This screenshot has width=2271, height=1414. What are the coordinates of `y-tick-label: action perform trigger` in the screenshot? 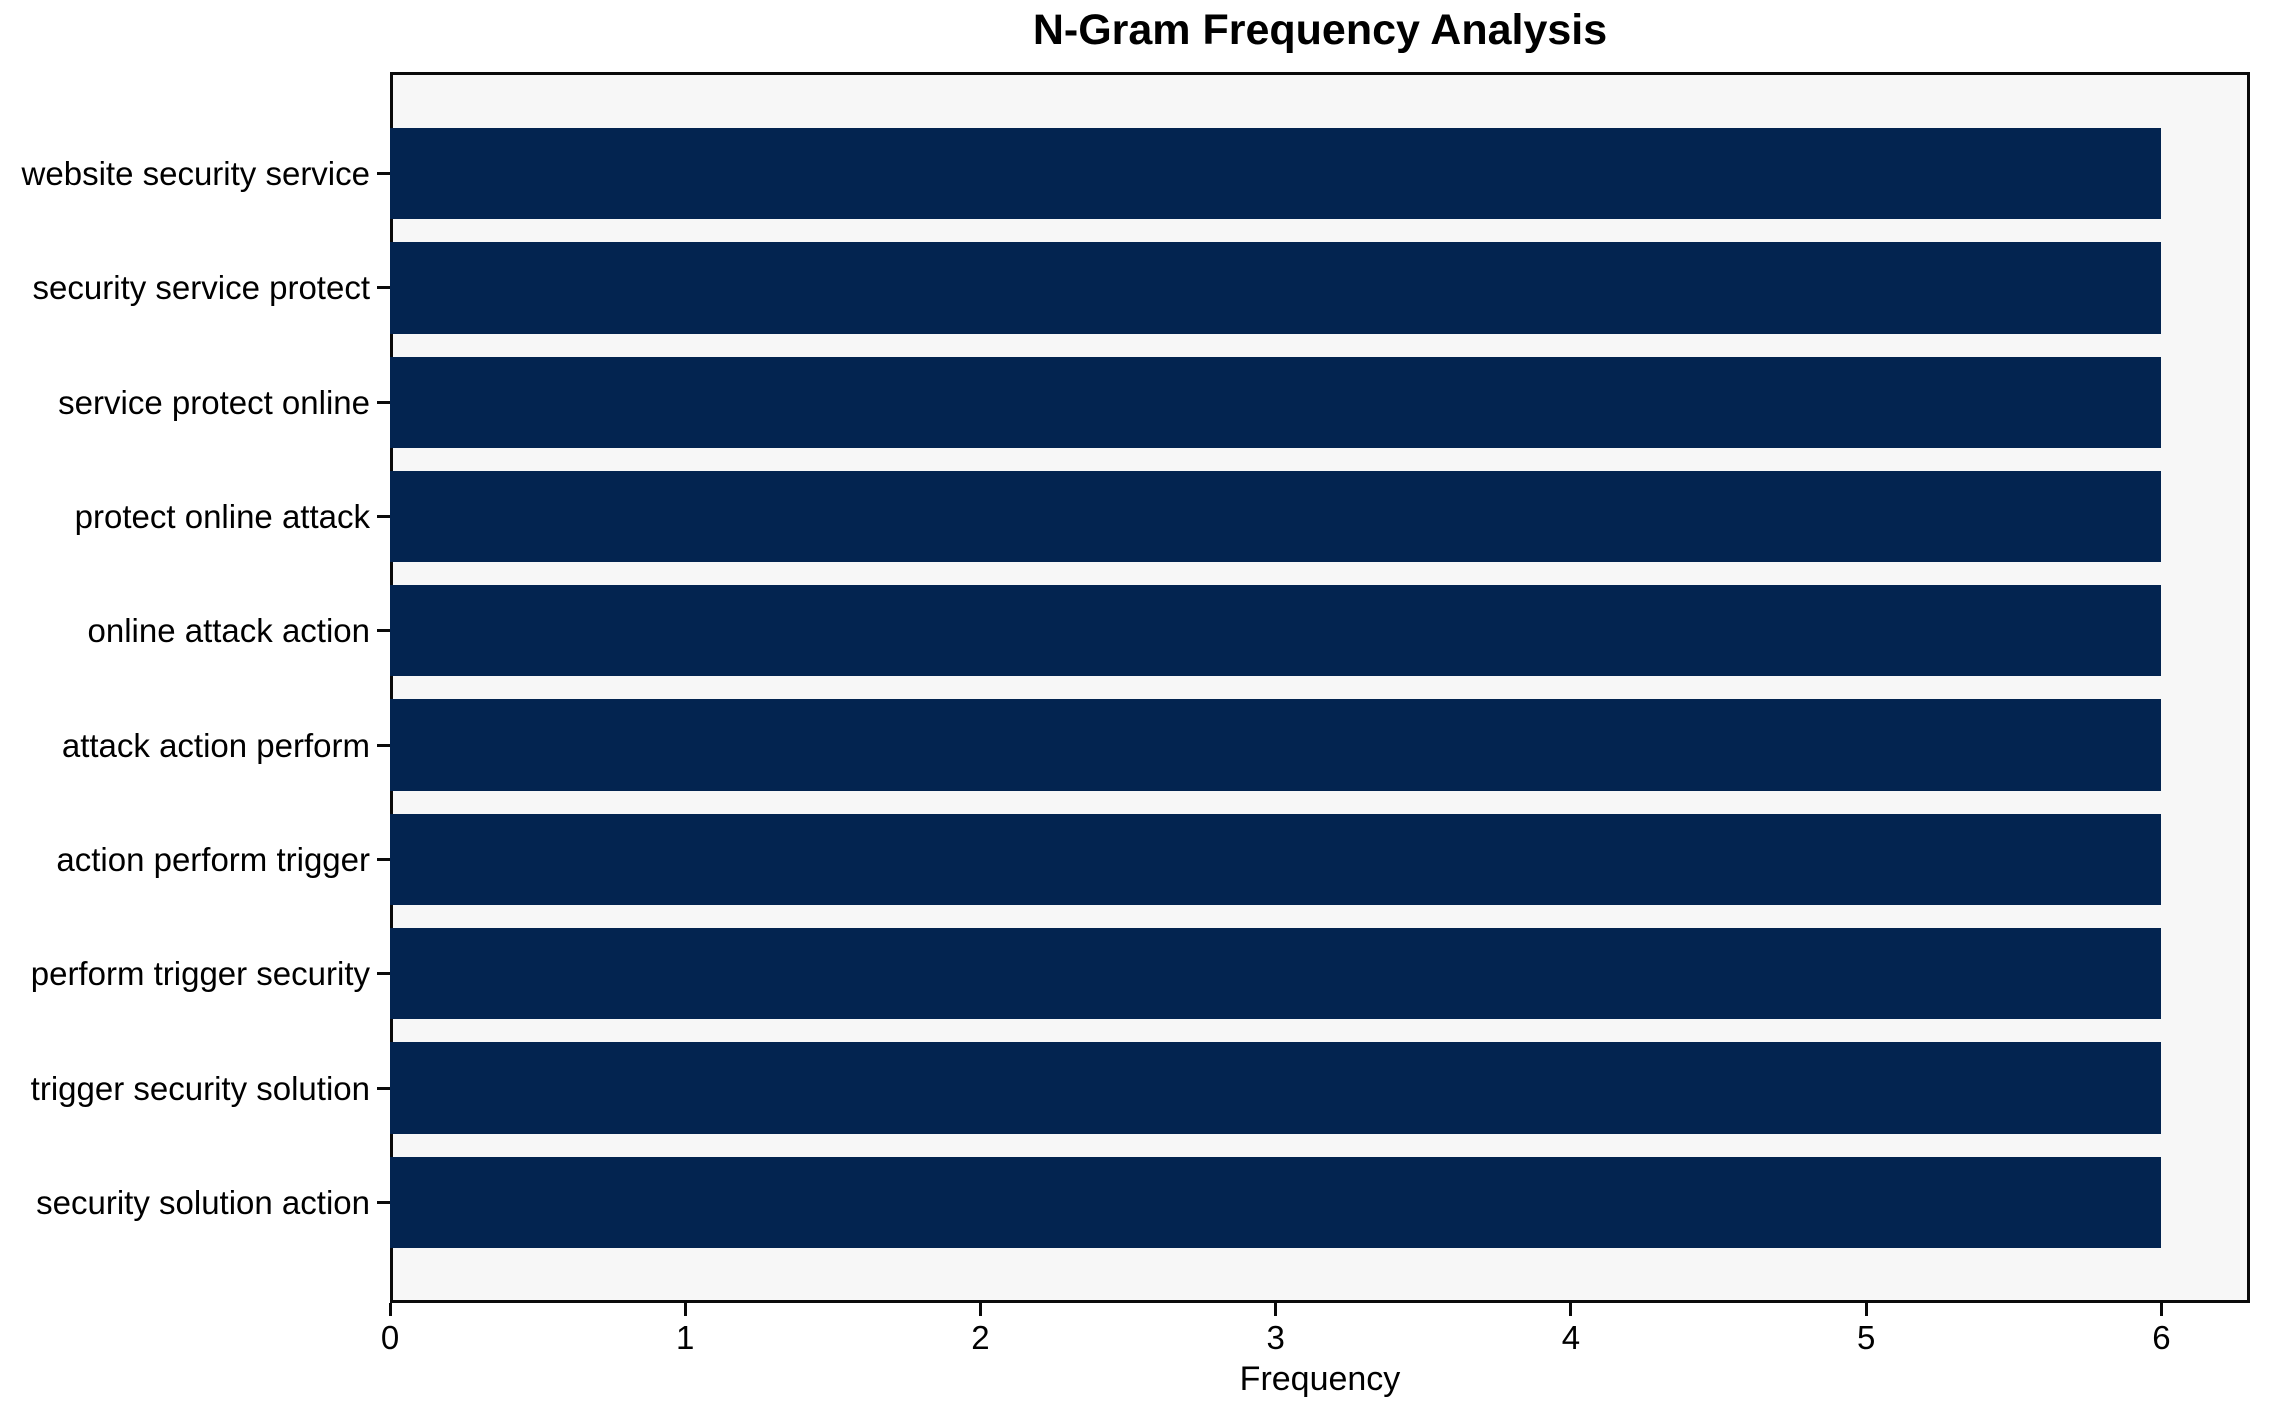 It's located at (213, 859).